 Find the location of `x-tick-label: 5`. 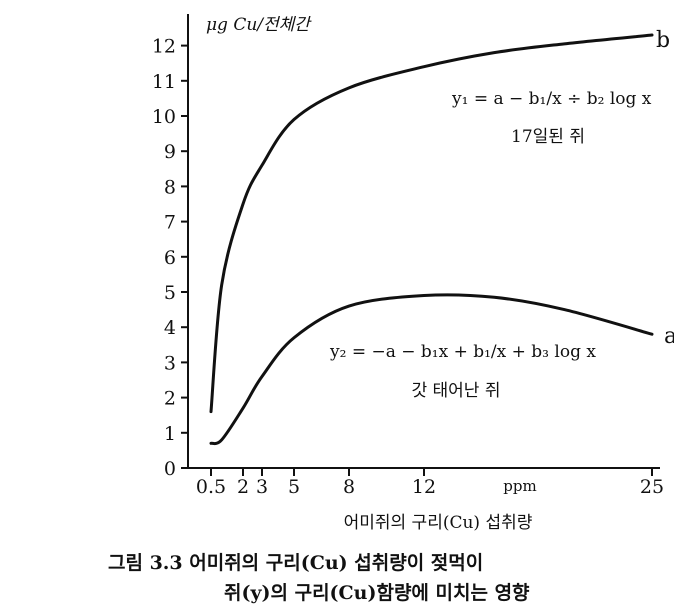

x-tick-label: 5 is located at coordinates (294, 487).